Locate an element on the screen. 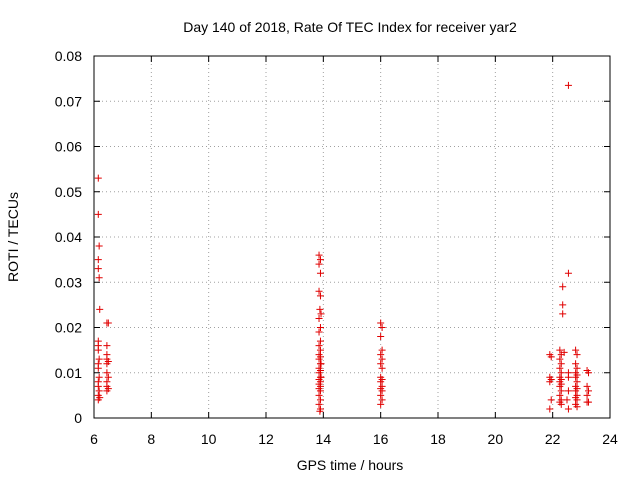 This screenshot has height=480, width=640. x-tick-label: 20 is located at coordinates (496, 439).